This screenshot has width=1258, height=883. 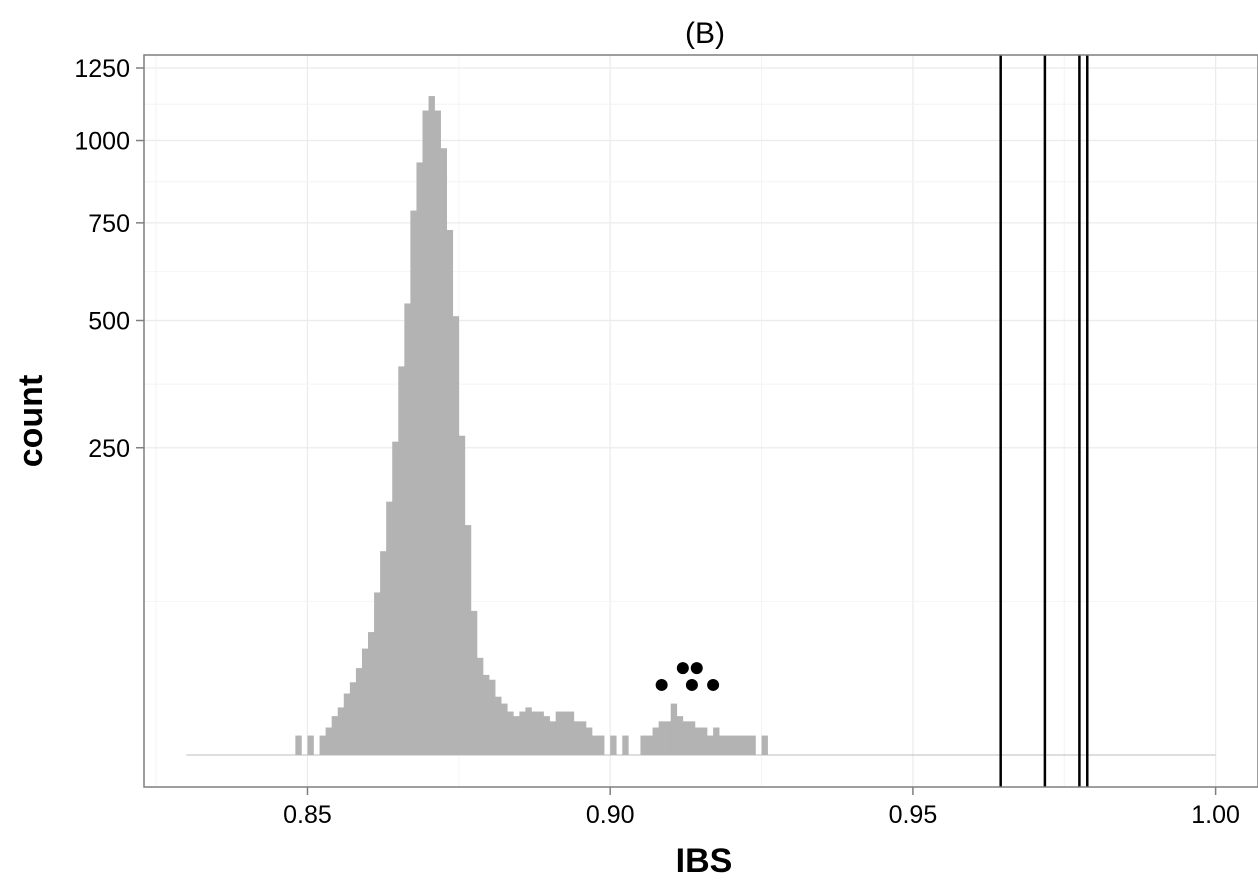 What do you see at coordinates (687, 676) in the screenshot?
I see `data-points` at bounding box center [687, 676].